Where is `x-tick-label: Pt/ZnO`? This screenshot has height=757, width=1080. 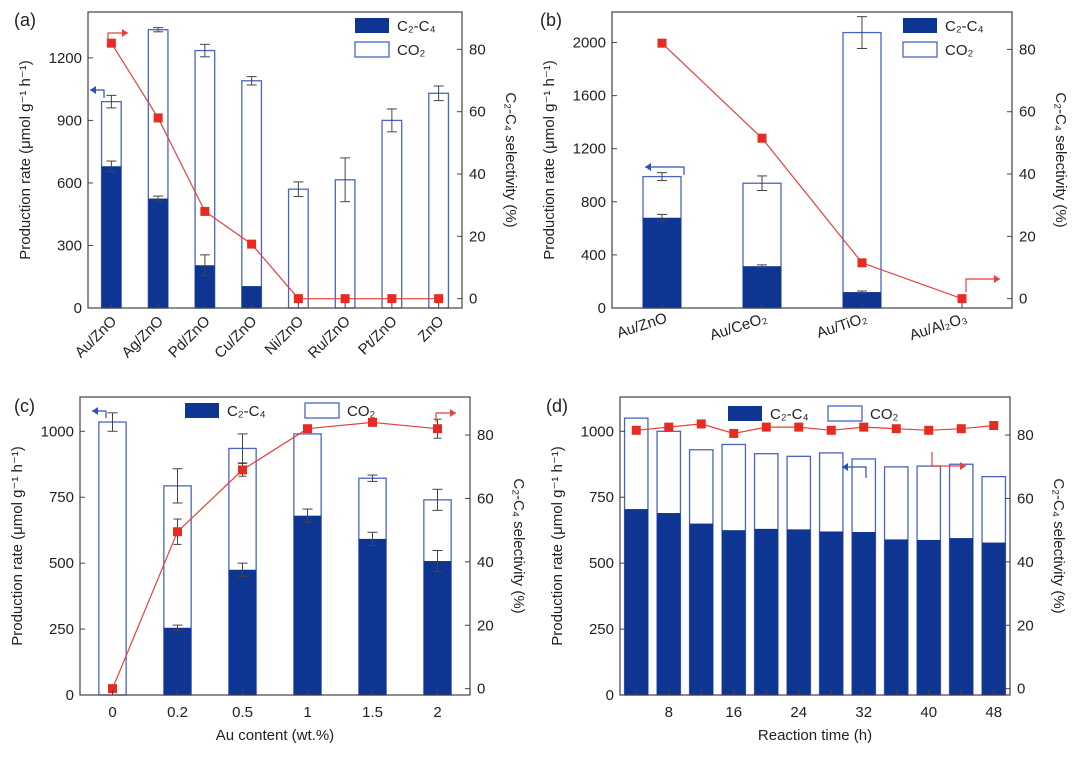 x-tick-label: Pt/ZnO is located at coordinates (378, 336).